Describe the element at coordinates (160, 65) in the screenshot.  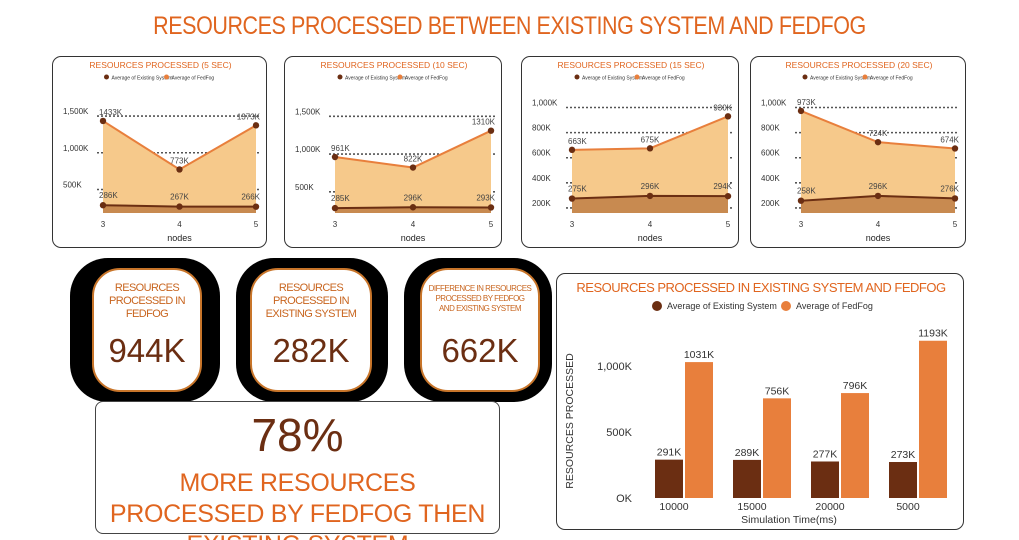
I see `chart-title: RESOURCES PROCESSED (5 SEC)` at that location.